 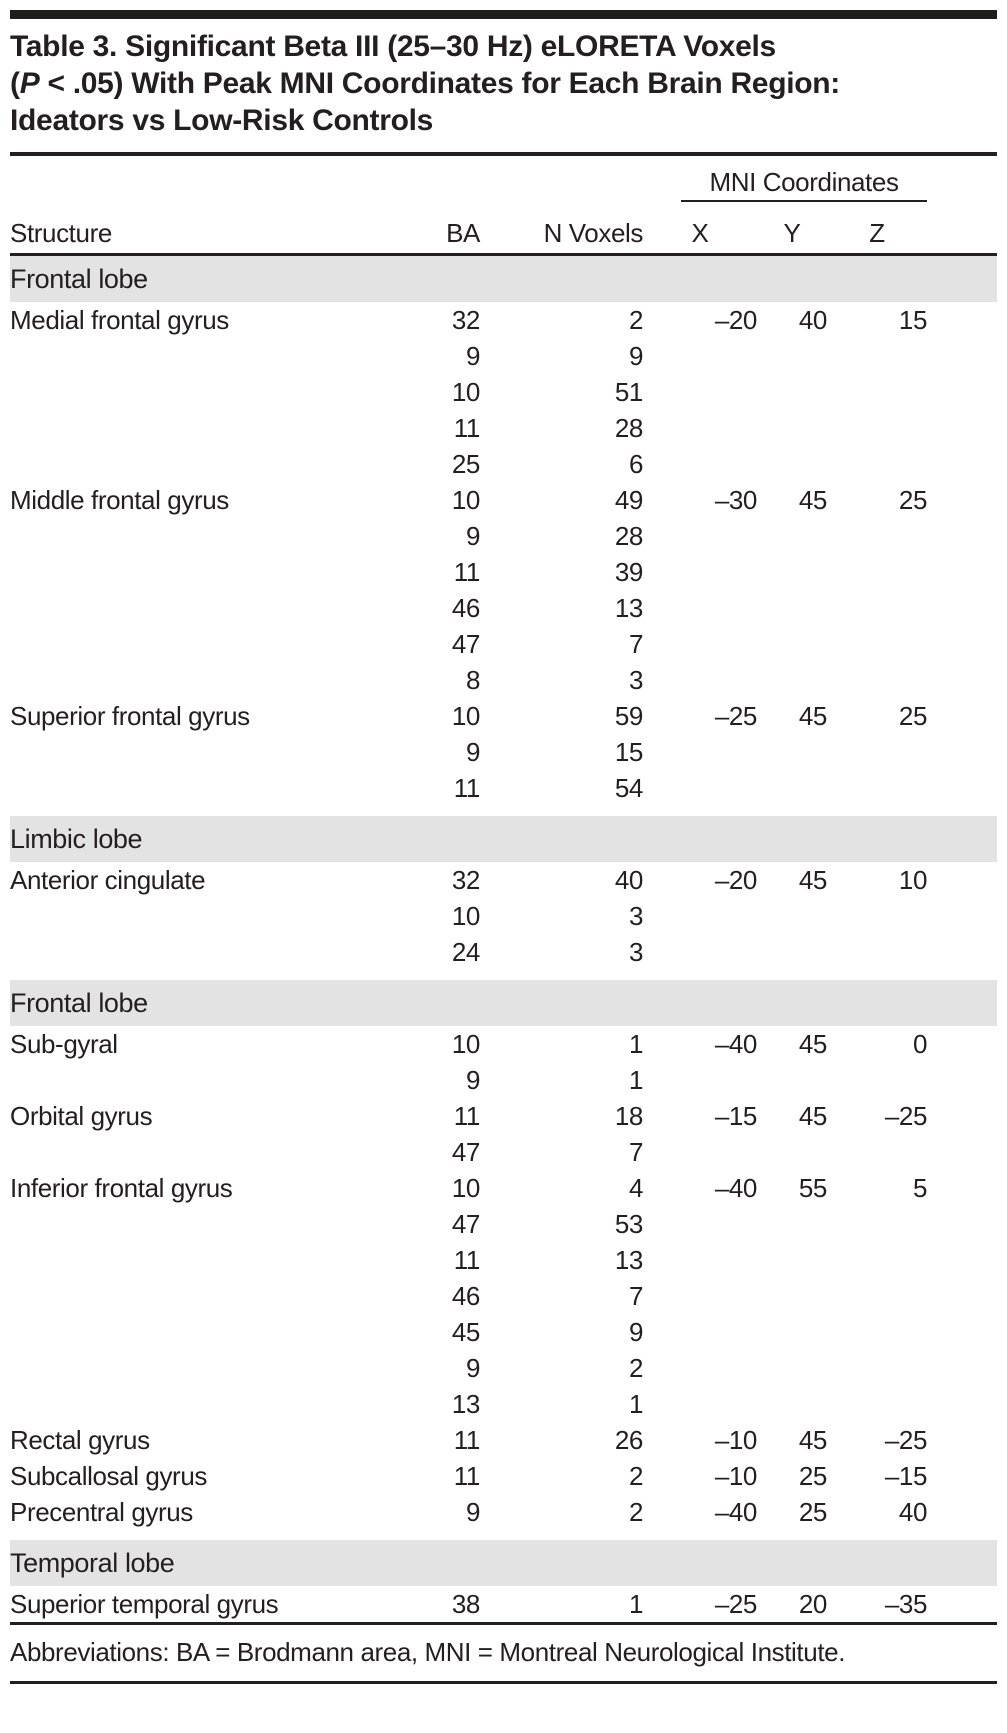 I want to click on z-cell: 25, so click(x=913, y=500).